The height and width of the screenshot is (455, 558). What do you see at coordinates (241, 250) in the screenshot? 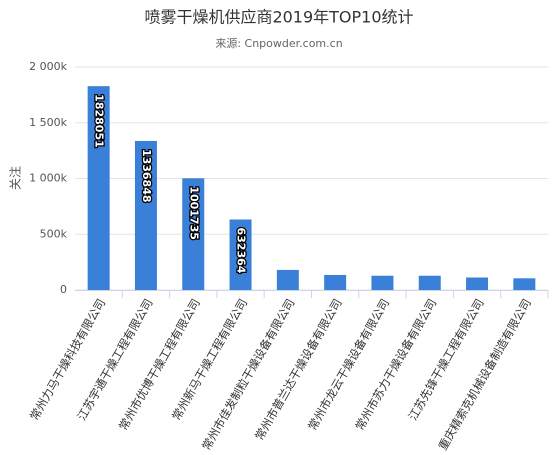
I see `data-label: 632364` at bounding box center [241, 250].